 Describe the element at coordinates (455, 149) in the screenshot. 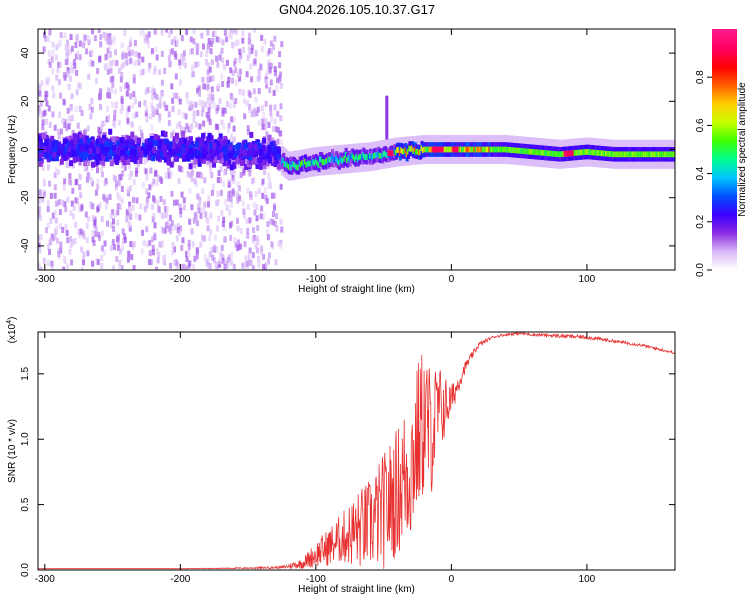

I see `spectrogram-hotspot` at that location.